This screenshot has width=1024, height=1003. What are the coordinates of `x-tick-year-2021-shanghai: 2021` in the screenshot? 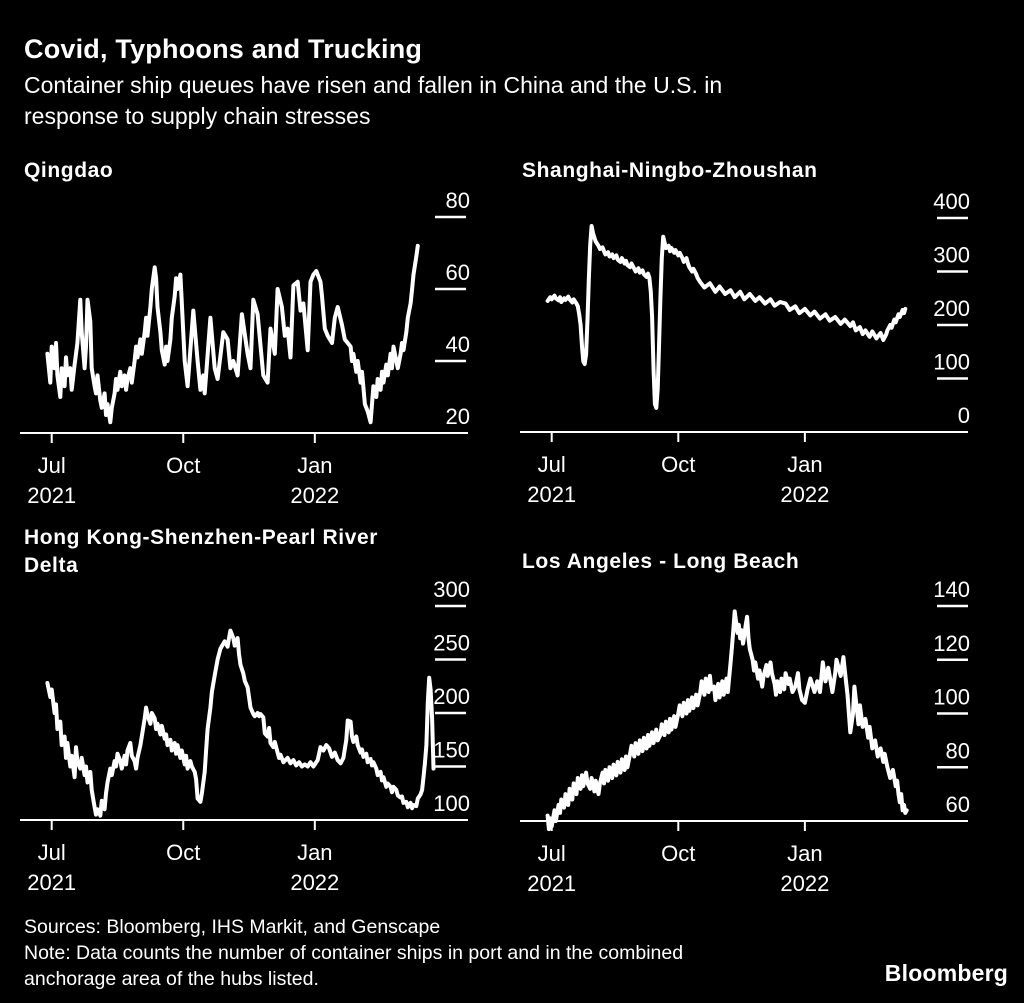 It's located at (551, 494).